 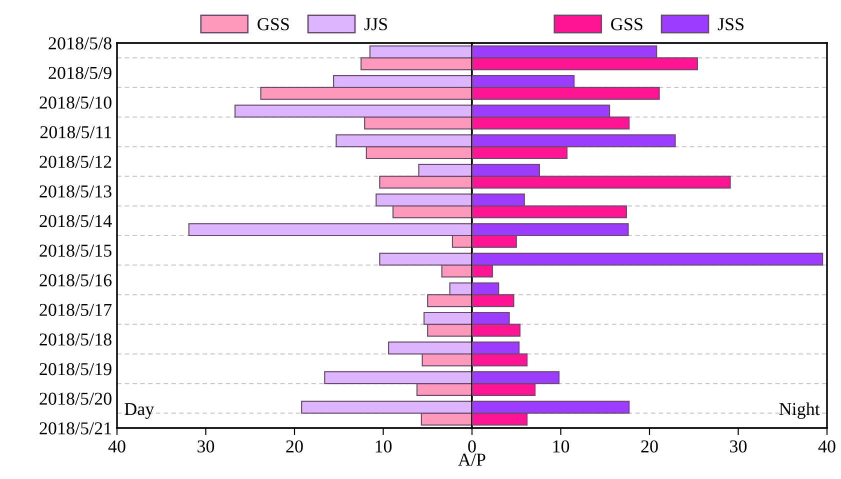 What do you see at coordinates (375, 24) in the screenshot?
I see `legend-label: JJS` at bounding box center [375, 24].